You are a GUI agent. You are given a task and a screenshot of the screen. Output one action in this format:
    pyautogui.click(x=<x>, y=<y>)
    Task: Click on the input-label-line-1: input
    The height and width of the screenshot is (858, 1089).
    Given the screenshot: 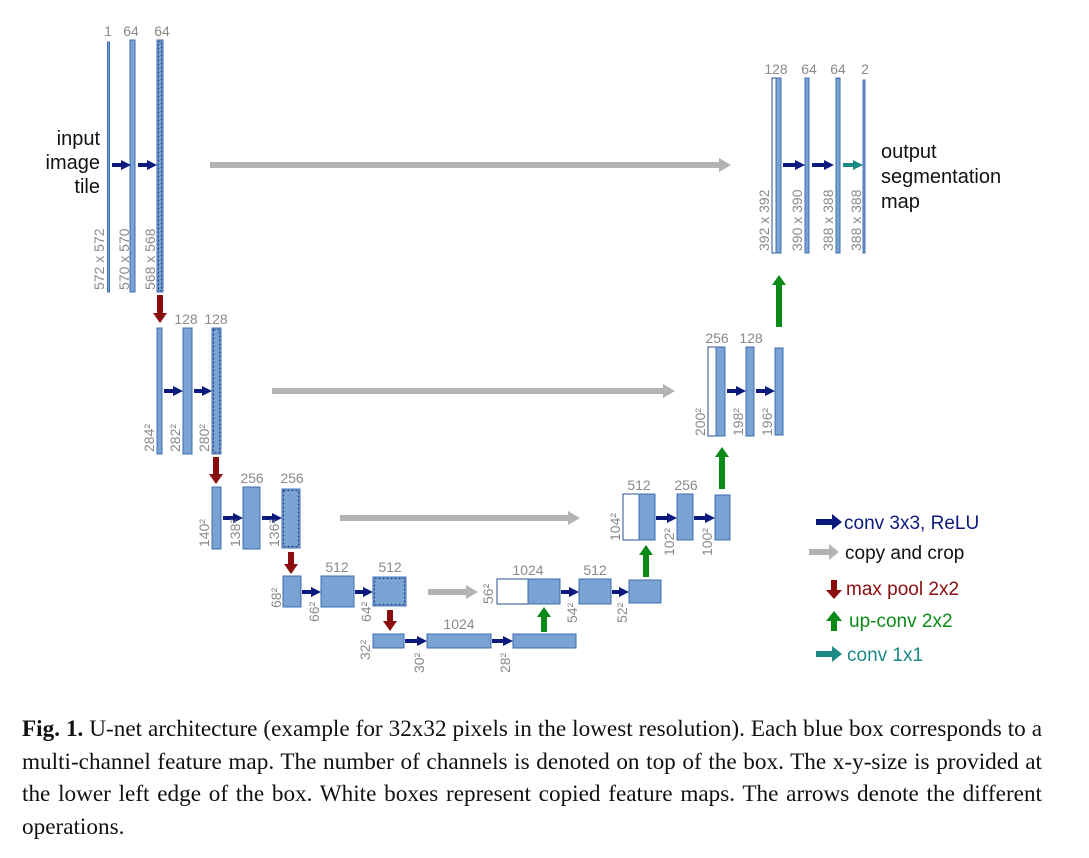 What is the action you would take?
    pyautogui.click(x=79, y=139)
    